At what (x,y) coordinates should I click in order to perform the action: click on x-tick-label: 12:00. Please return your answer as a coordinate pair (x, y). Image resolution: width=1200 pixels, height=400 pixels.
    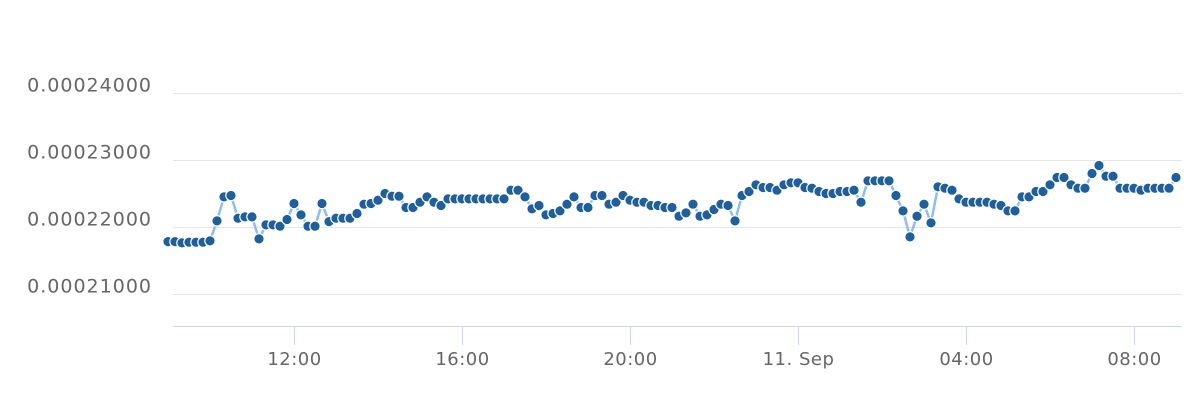
    Looking at the image, I should click on (294, 359).